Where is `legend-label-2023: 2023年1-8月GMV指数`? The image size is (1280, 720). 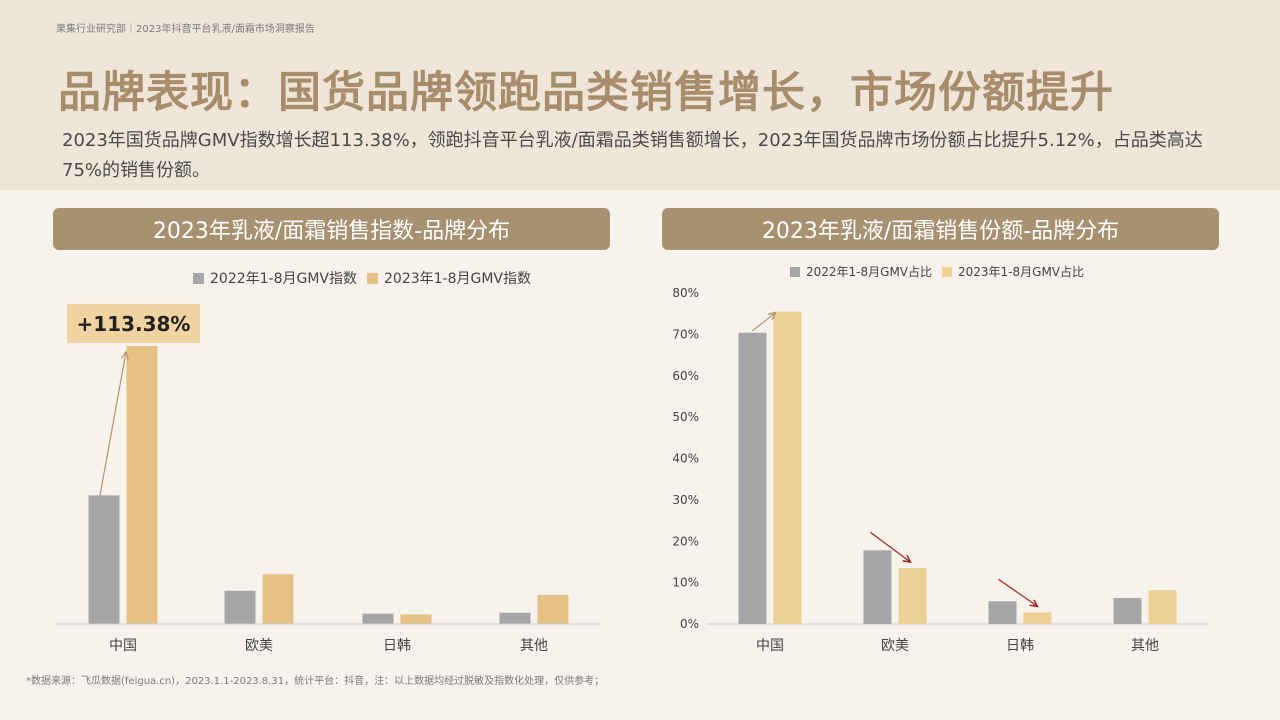
legend-label-2023: 2023年1-8月GMV指数 is located at coordinates (457, 279).